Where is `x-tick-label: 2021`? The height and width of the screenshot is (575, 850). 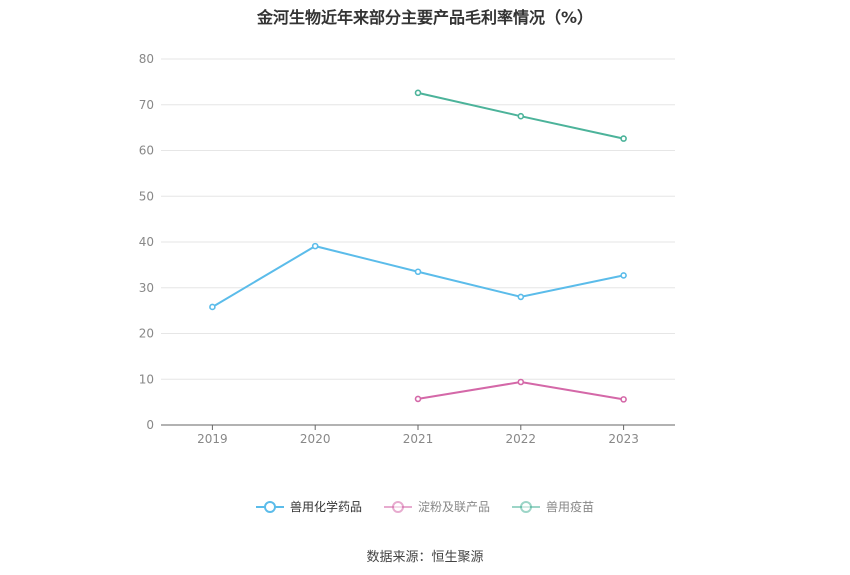 x-tick-label: 2021 is located at coordinates (418, 439).